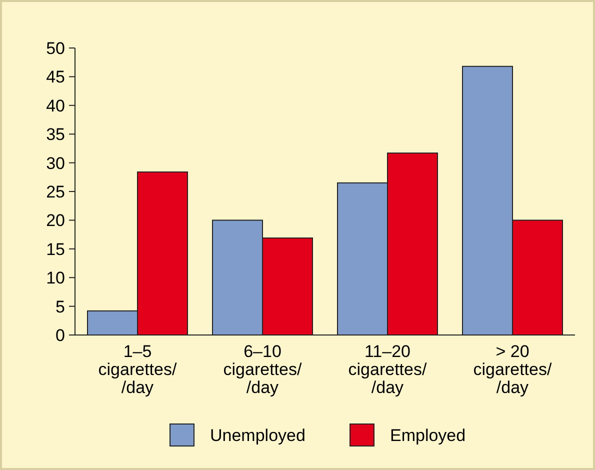 This screenshot has height=470, width=595. Describe the element at coordinates (60, 306) in the screenshot. I see `y-tick-label: 5` at that location.